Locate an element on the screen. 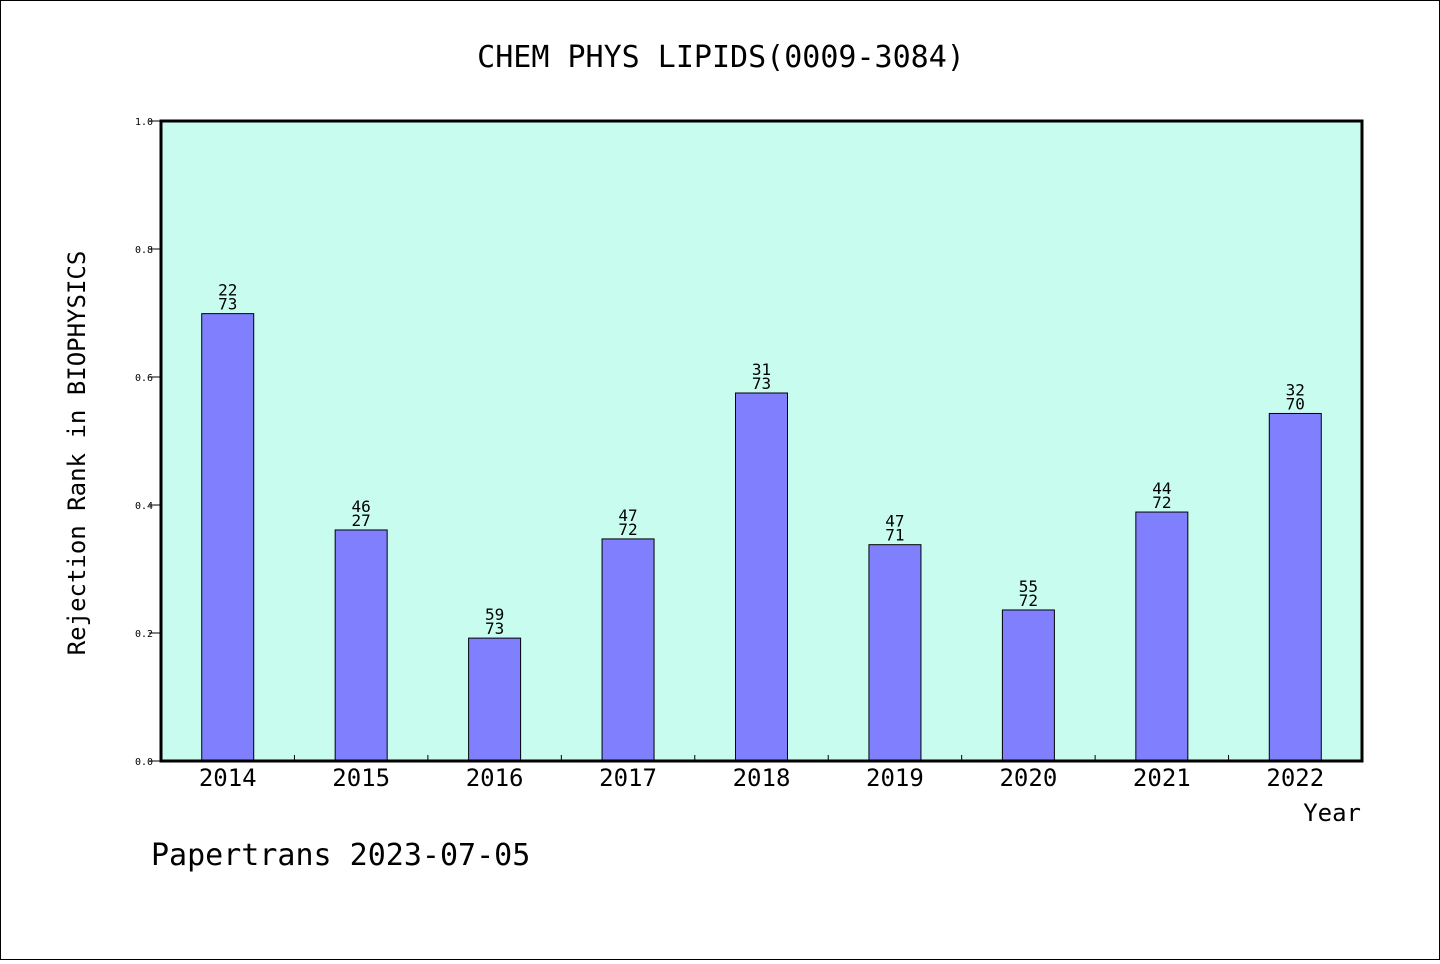 This screenshot has width=1440, height=964. bar-label-bottom: 70 is located at coordinates (1295, 403).